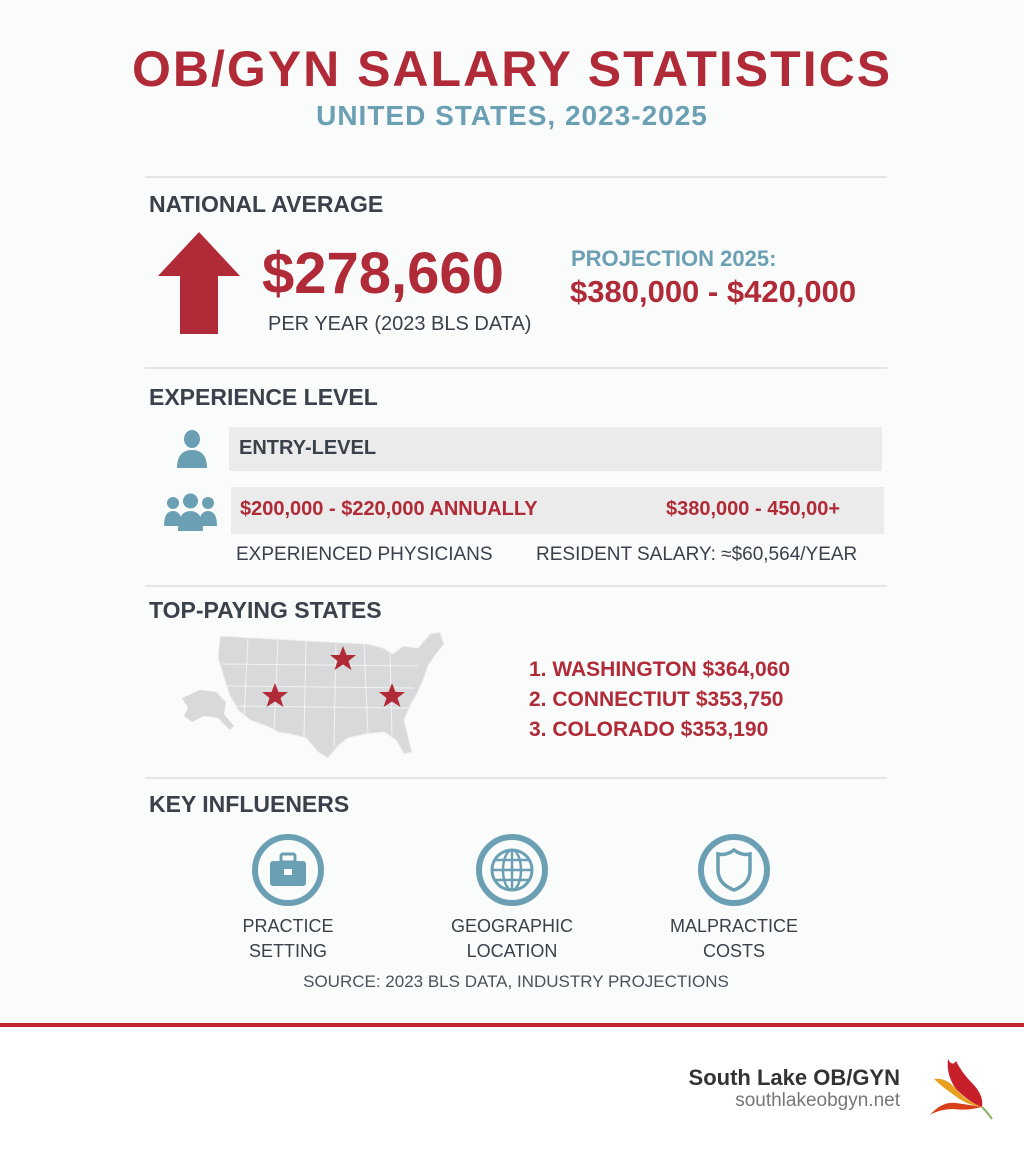 The image size is (1024, 1154). I want to click on influencer-label-line1: GEOGRAPHIC, so click(512, 926).